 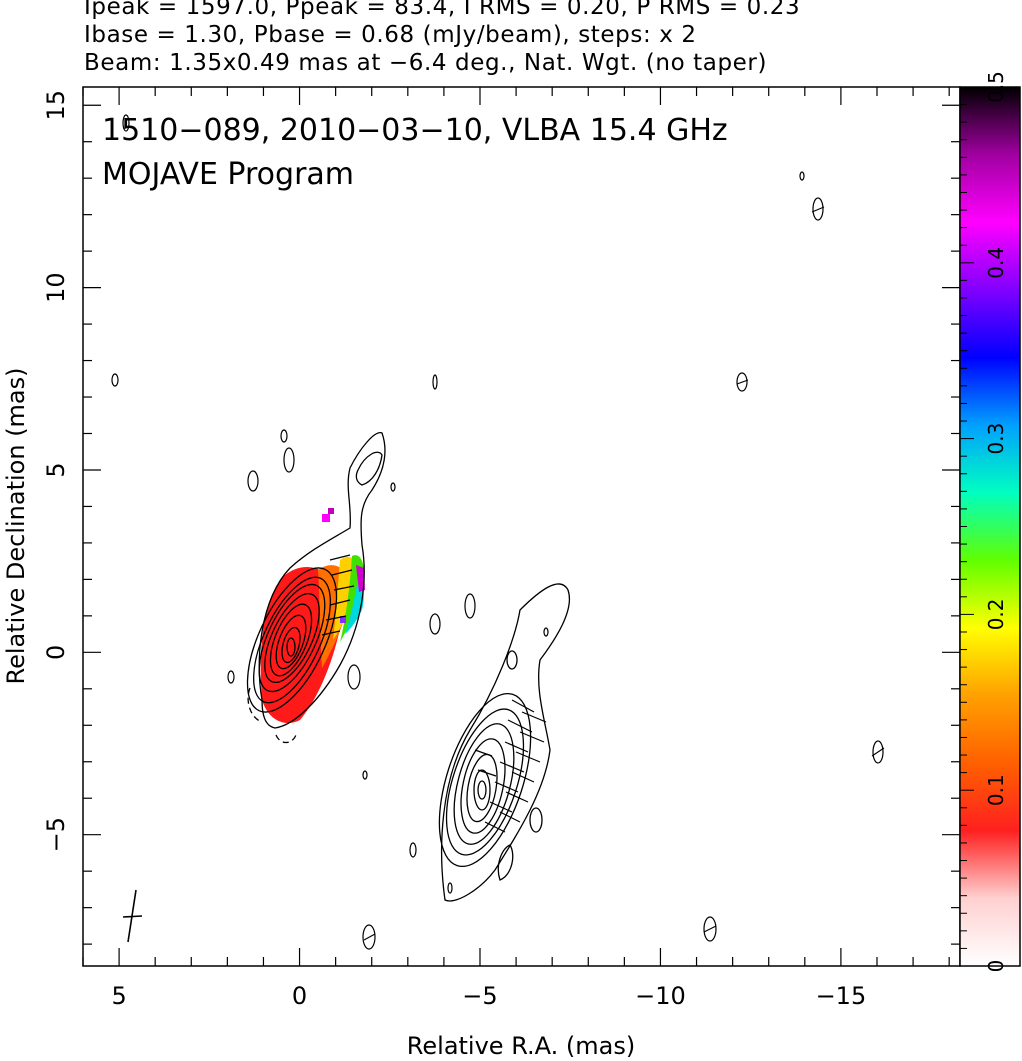 I want to click on jet-contours, so click(x=504, y=742).